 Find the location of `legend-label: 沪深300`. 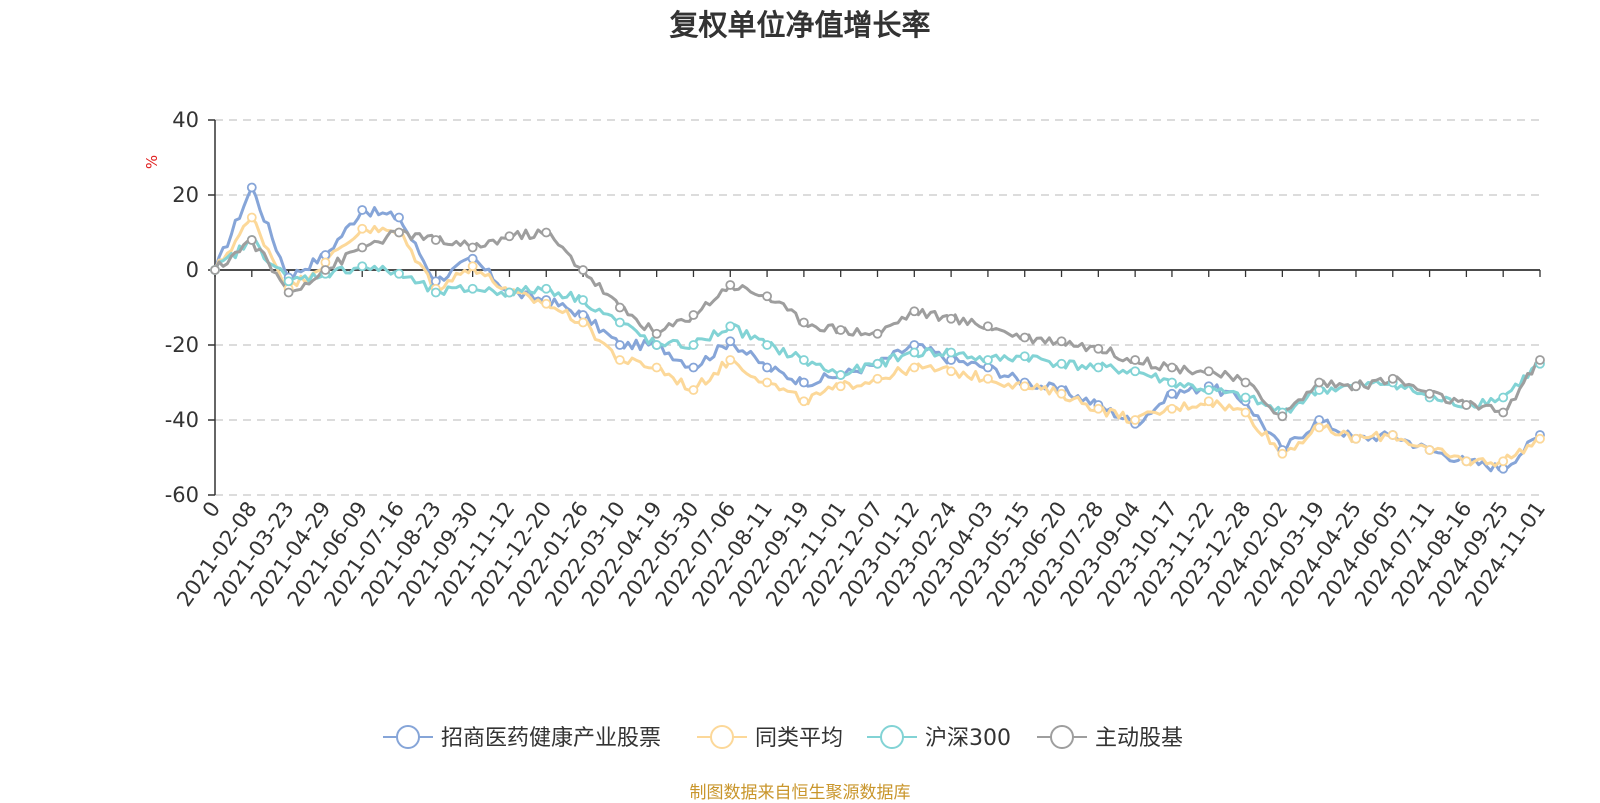

legend-label: 沪深300 is located at coordinates (968, 738).